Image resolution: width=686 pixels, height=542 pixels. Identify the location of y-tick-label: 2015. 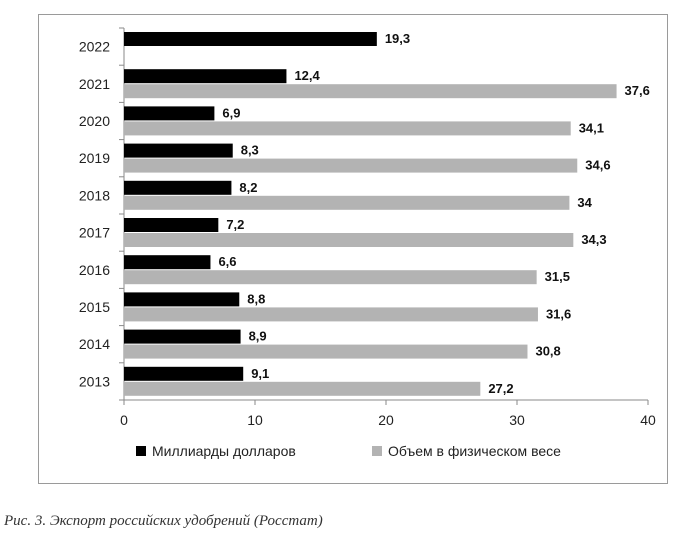
(94, 307).